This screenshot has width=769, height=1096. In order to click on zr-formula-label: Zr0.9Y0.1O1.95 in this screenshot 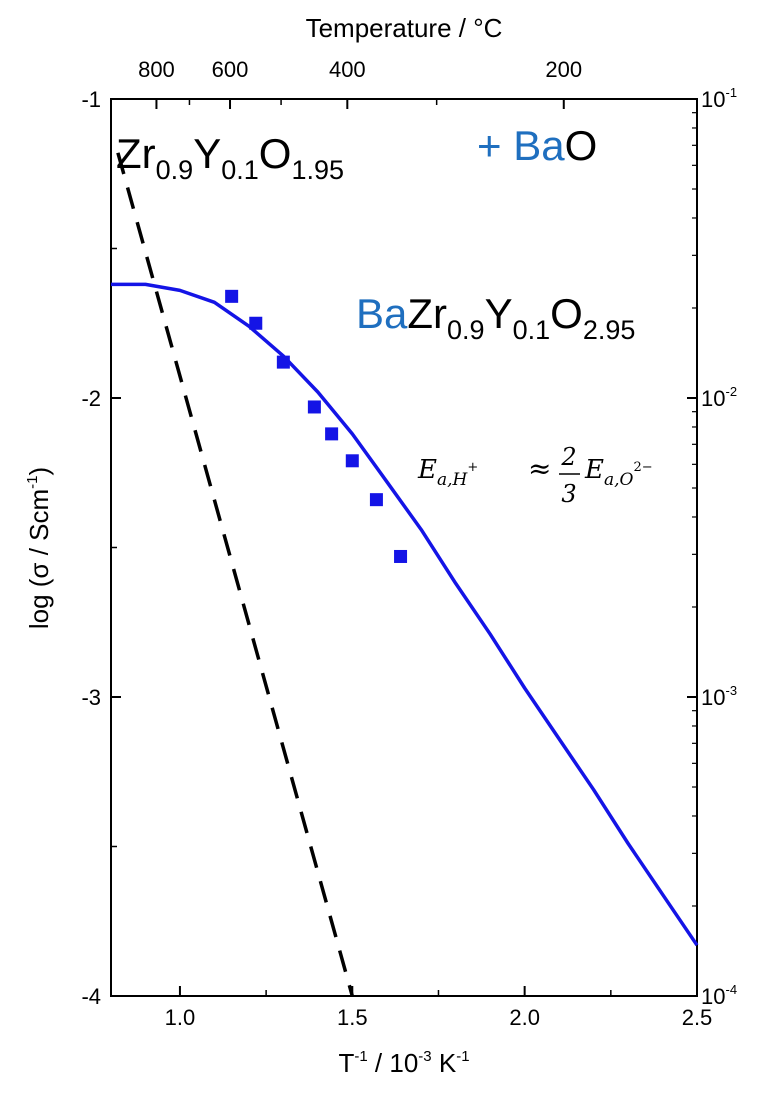, I will do `click(230, 157)`.